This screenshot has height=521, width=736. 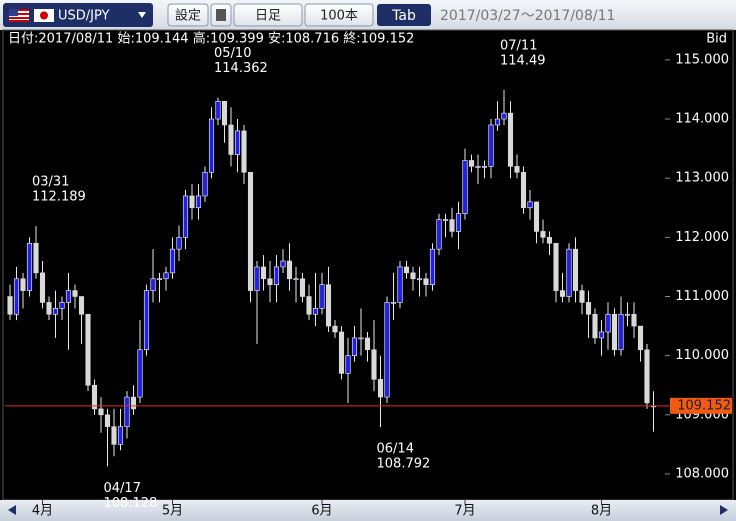 I want to click on annotation-value: 108.128, so click(x=131, y=503).